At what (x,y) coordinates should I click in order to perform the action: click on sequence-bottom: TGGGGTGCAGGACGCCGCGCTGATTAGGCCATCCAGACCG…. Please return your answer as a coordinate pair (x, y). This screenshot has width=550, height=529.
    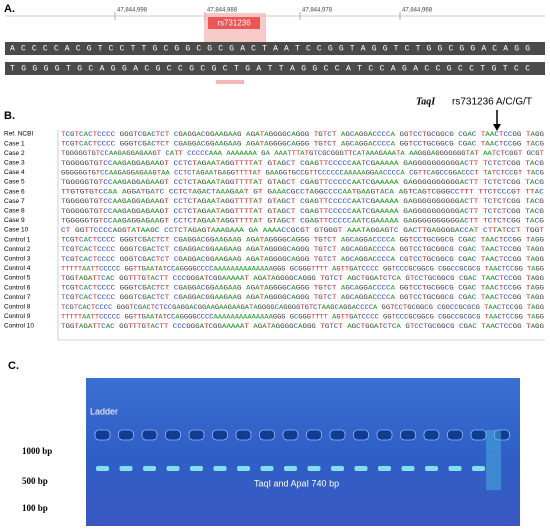
    Looking at the image, I should click on (270, 69).